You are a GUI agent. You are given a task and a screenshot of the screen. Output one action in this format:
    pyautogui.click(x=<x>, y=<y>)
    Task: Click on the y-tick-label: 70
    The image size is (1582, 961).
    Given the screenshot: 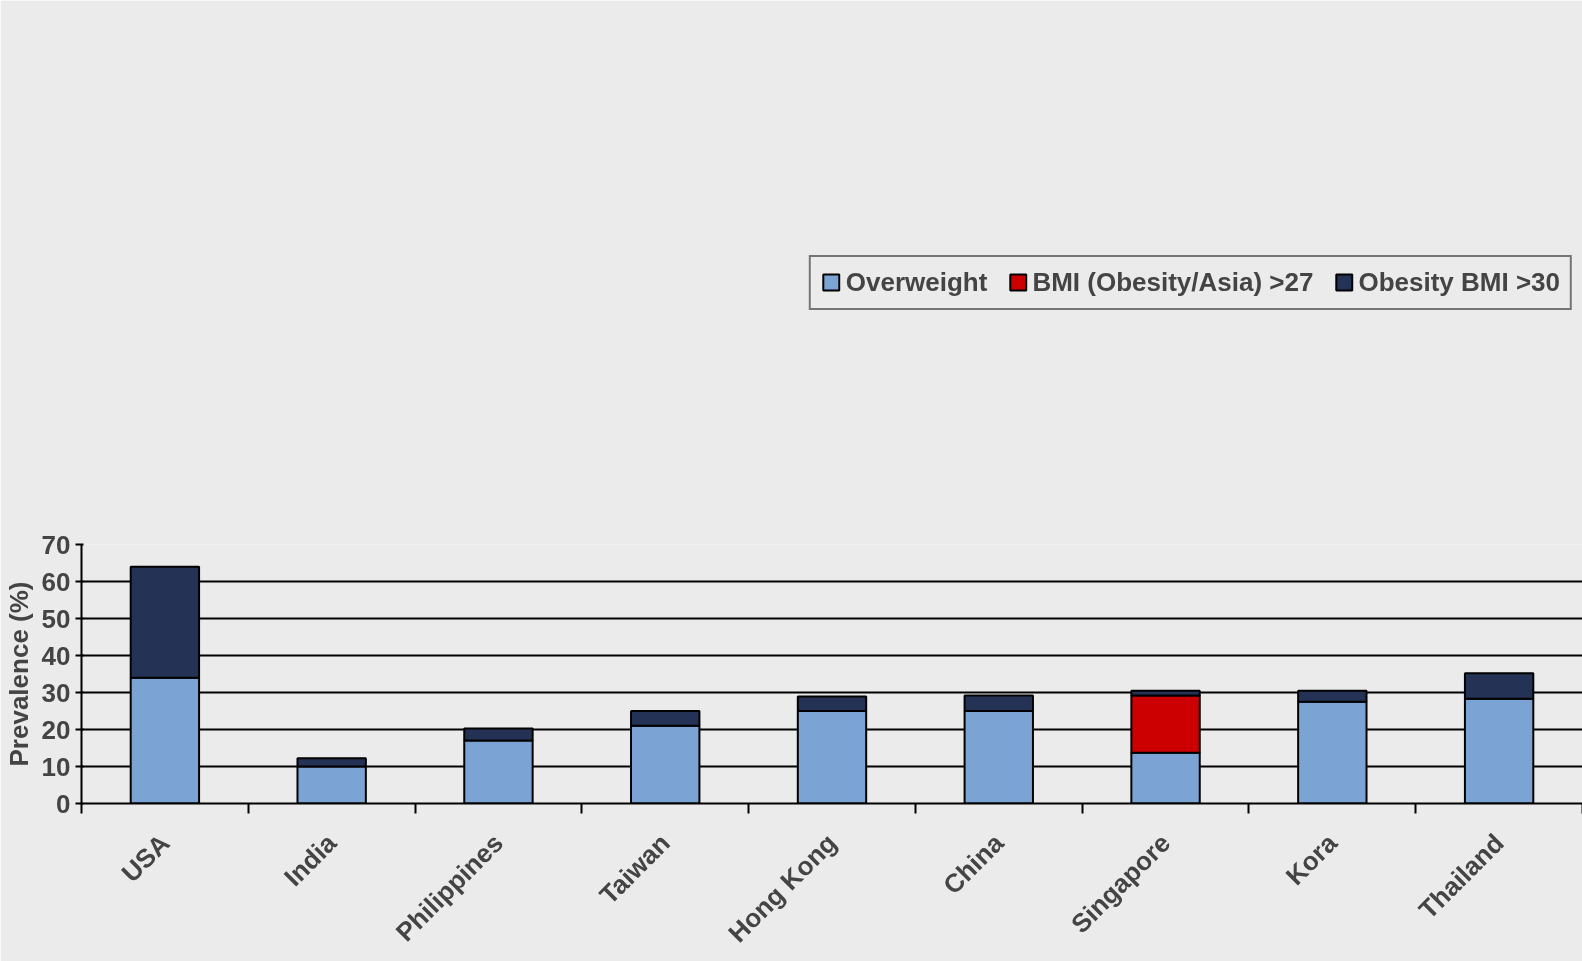 What is the action you would take?
    pyautogui.click(x=56, y=544)
    